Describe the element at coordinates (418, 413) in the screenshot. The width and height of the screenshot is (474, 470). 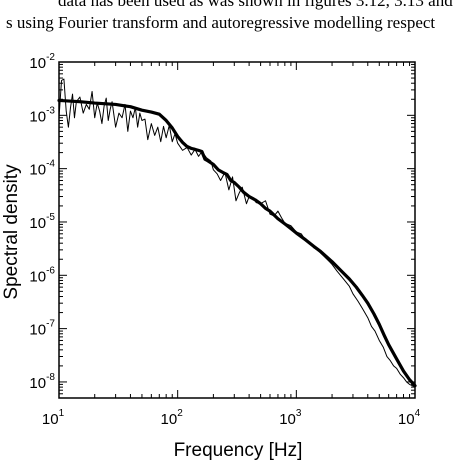
I see `x-tick-label-exponent: 4` at that location.